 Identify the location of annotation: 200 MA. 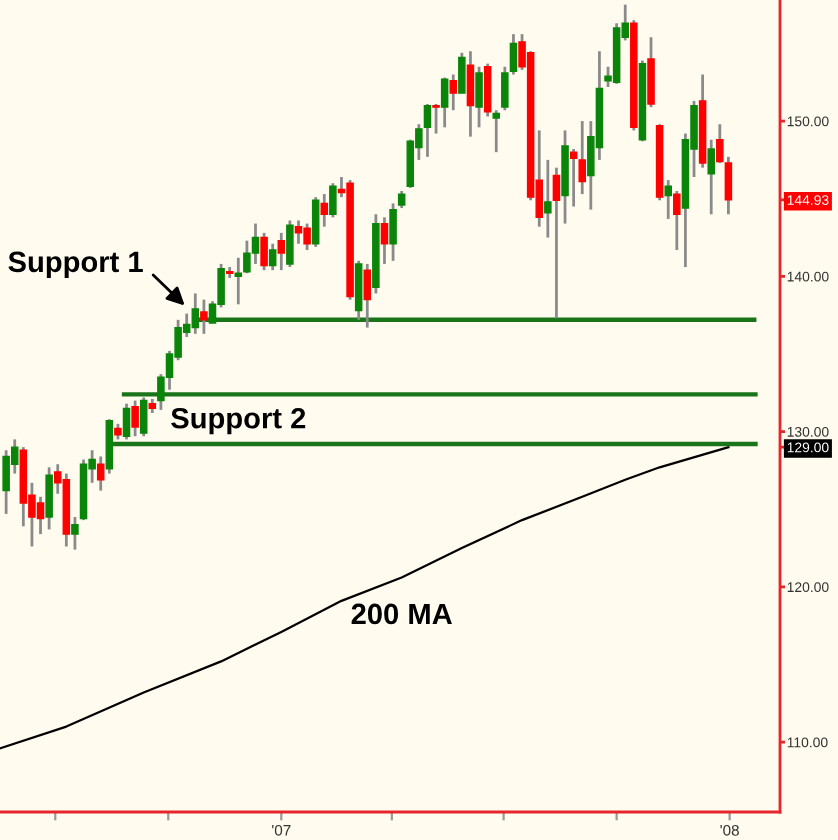
(401, 614).